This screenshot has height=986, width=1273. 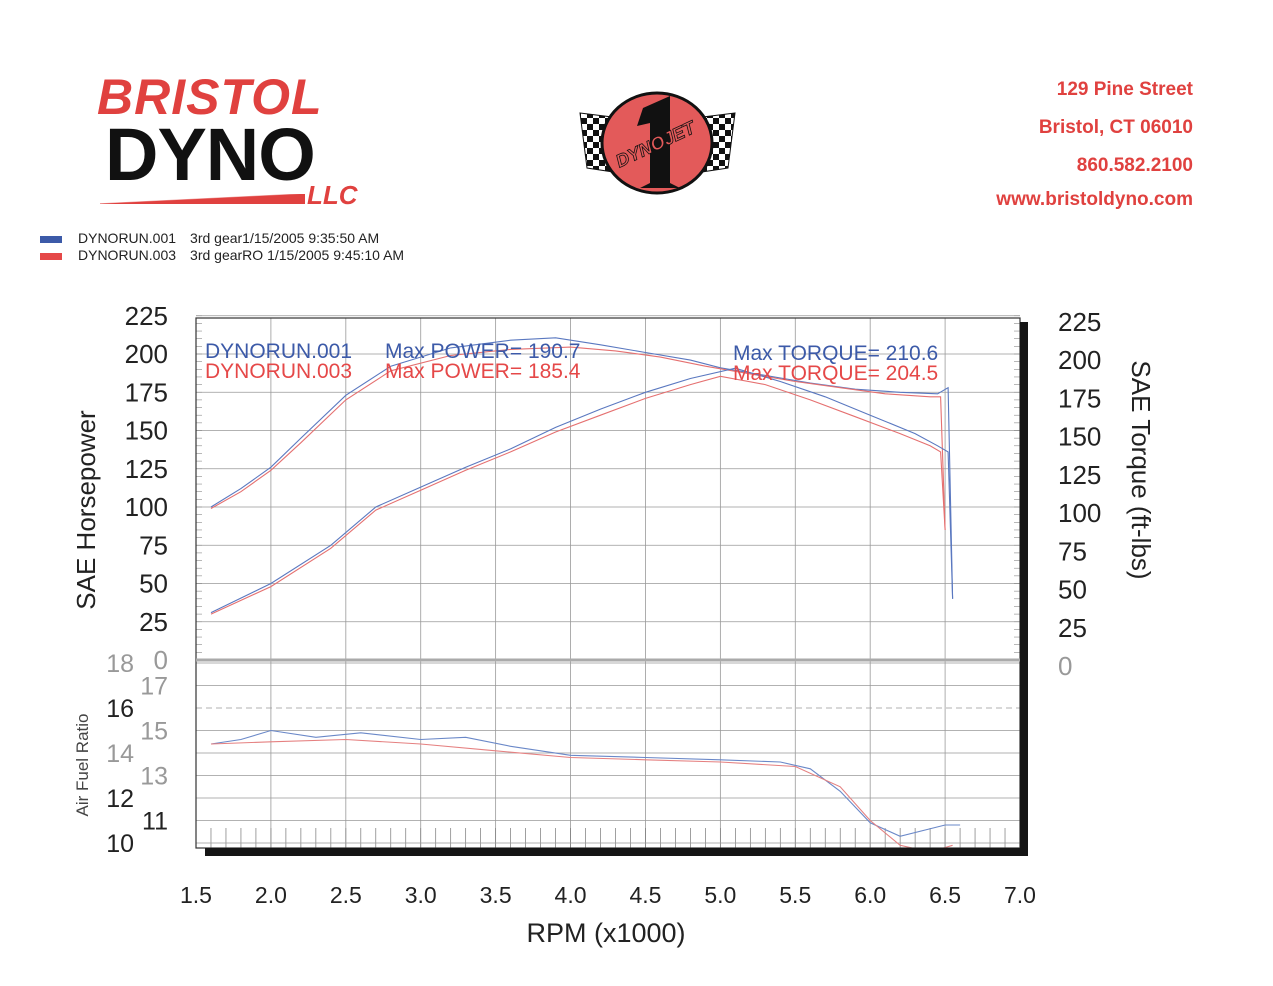 What do you see at coordinates (1079, 360) in the screenshot?
I see `y-right-tick-label: 200` at bounding box center [1079, 360].